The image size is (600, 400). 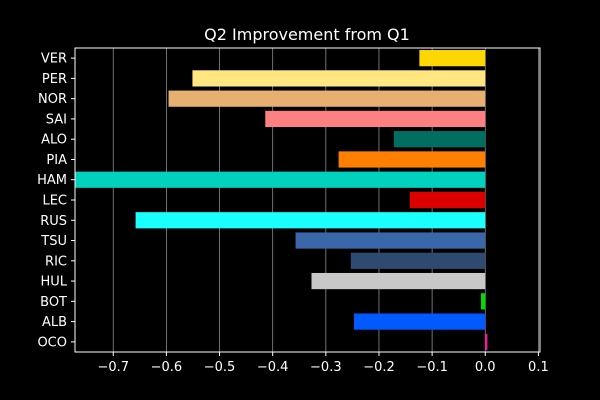 What do you see at coordinates (53, 282) in the screenshot?
I see `y-tick-label: HUL` at bounding box center [53, 282].